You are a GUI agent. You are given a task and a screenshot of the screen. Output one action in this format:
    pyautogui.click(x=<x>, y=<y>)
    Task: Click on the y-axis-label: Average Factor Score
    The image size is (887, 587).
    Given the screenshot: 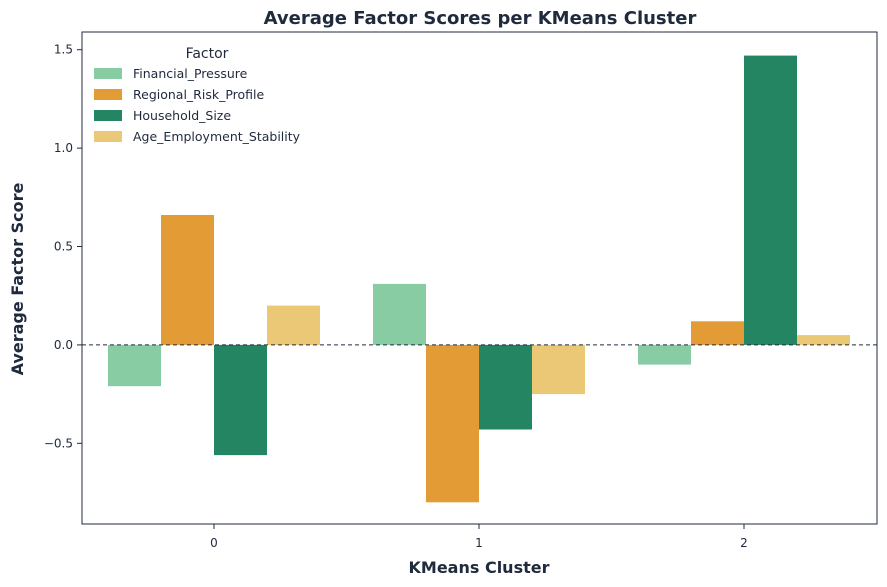 What is the action you would take?
    pyautogui.click(x=17, y=278)
    